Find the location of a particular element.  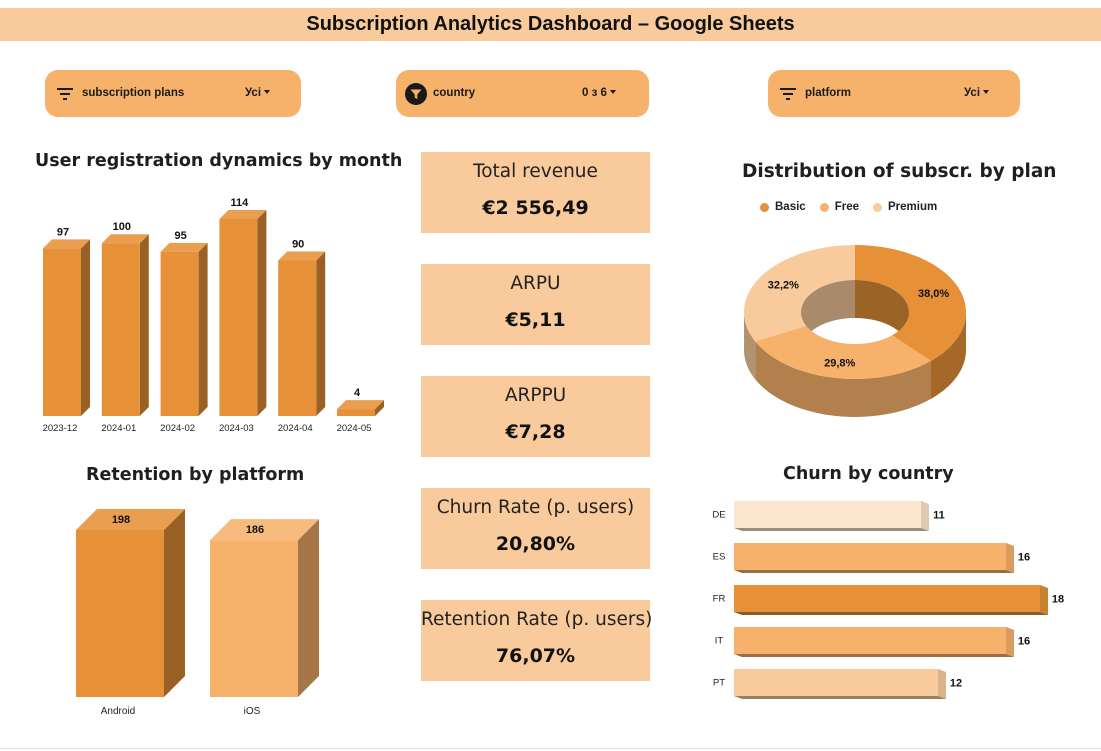

kpi-label: ARPPU is located at coordinates (535, 395).